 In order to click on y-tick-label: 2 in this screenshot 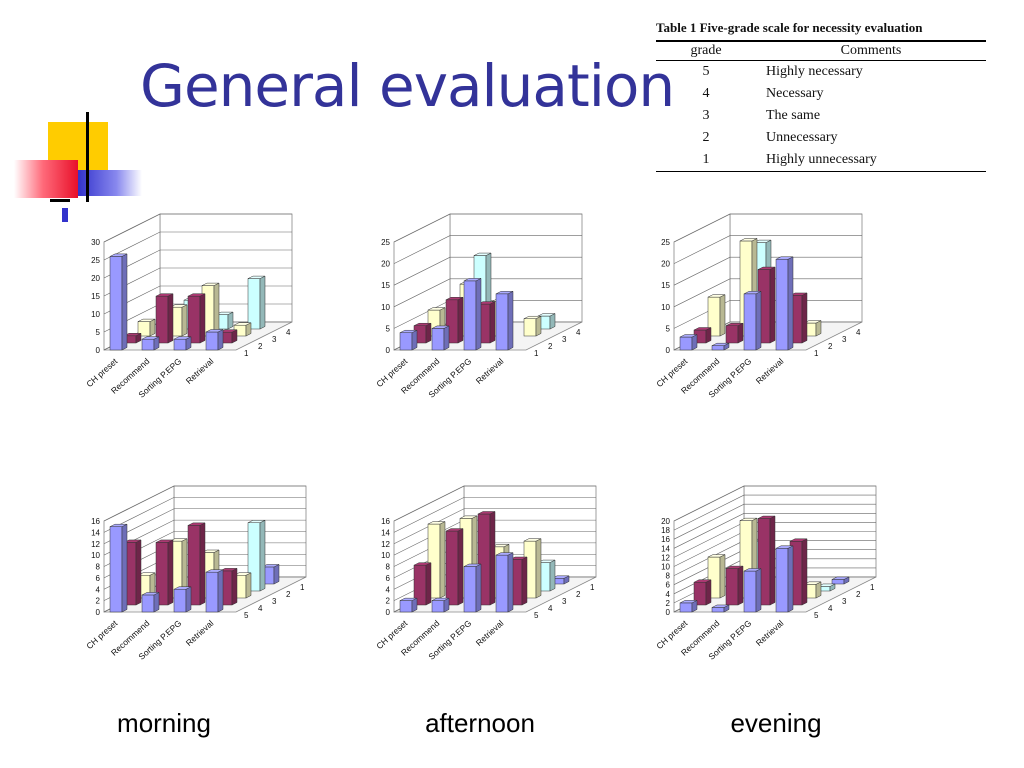, I will do `click(668, 603)`.